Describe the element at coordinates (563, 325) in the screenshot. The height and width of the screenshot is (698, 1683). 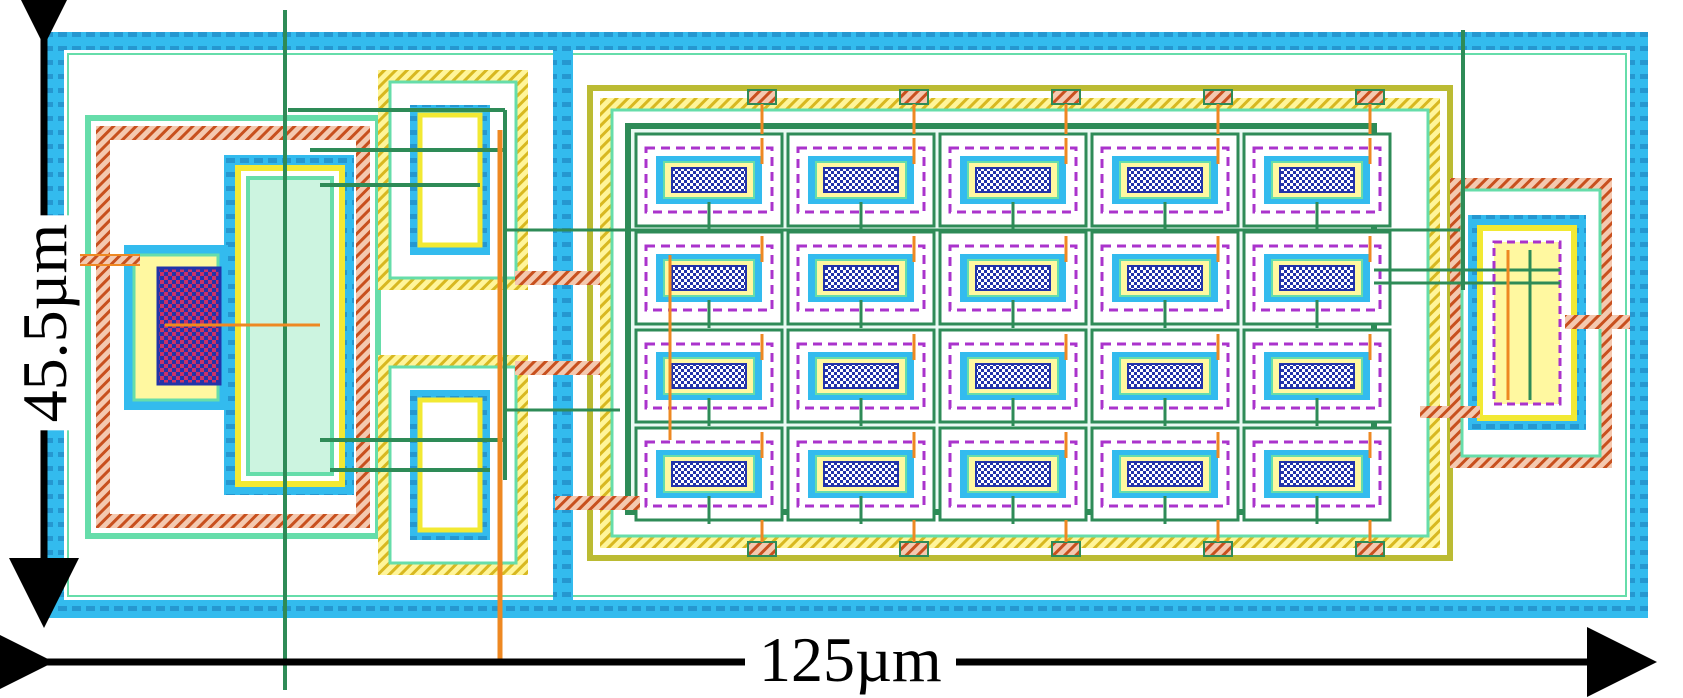
I see `separator-ring` at that location.